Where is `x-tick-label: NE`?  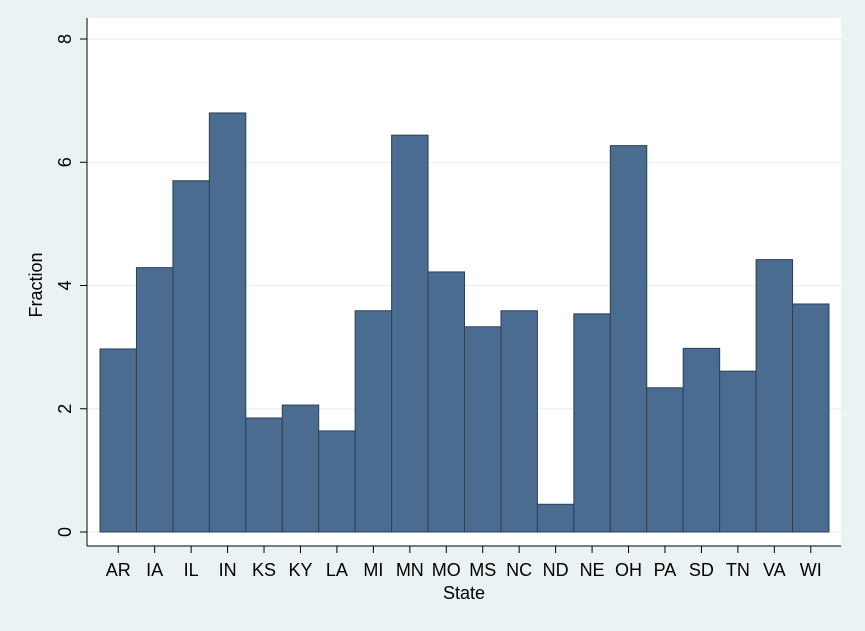 x-tick-label: NE is located at coordinates (592, 570).